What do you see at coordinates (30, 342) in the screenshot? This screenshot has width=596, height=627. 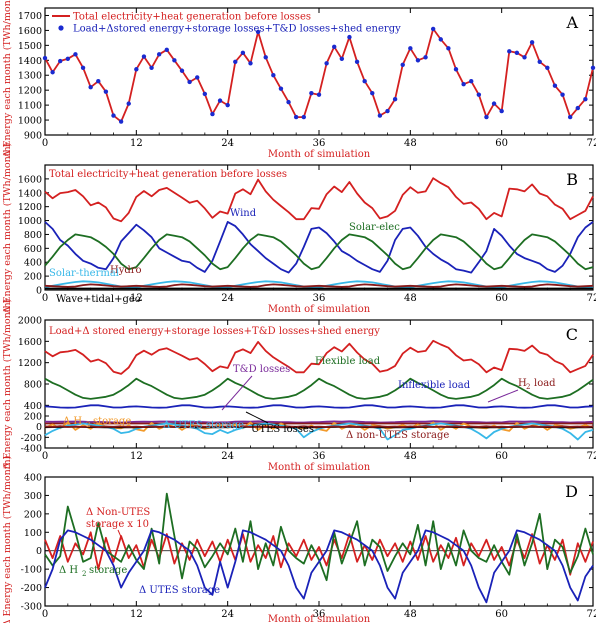 I see `ytick-label-c-7: 1600` at bounding box center [30, 342].